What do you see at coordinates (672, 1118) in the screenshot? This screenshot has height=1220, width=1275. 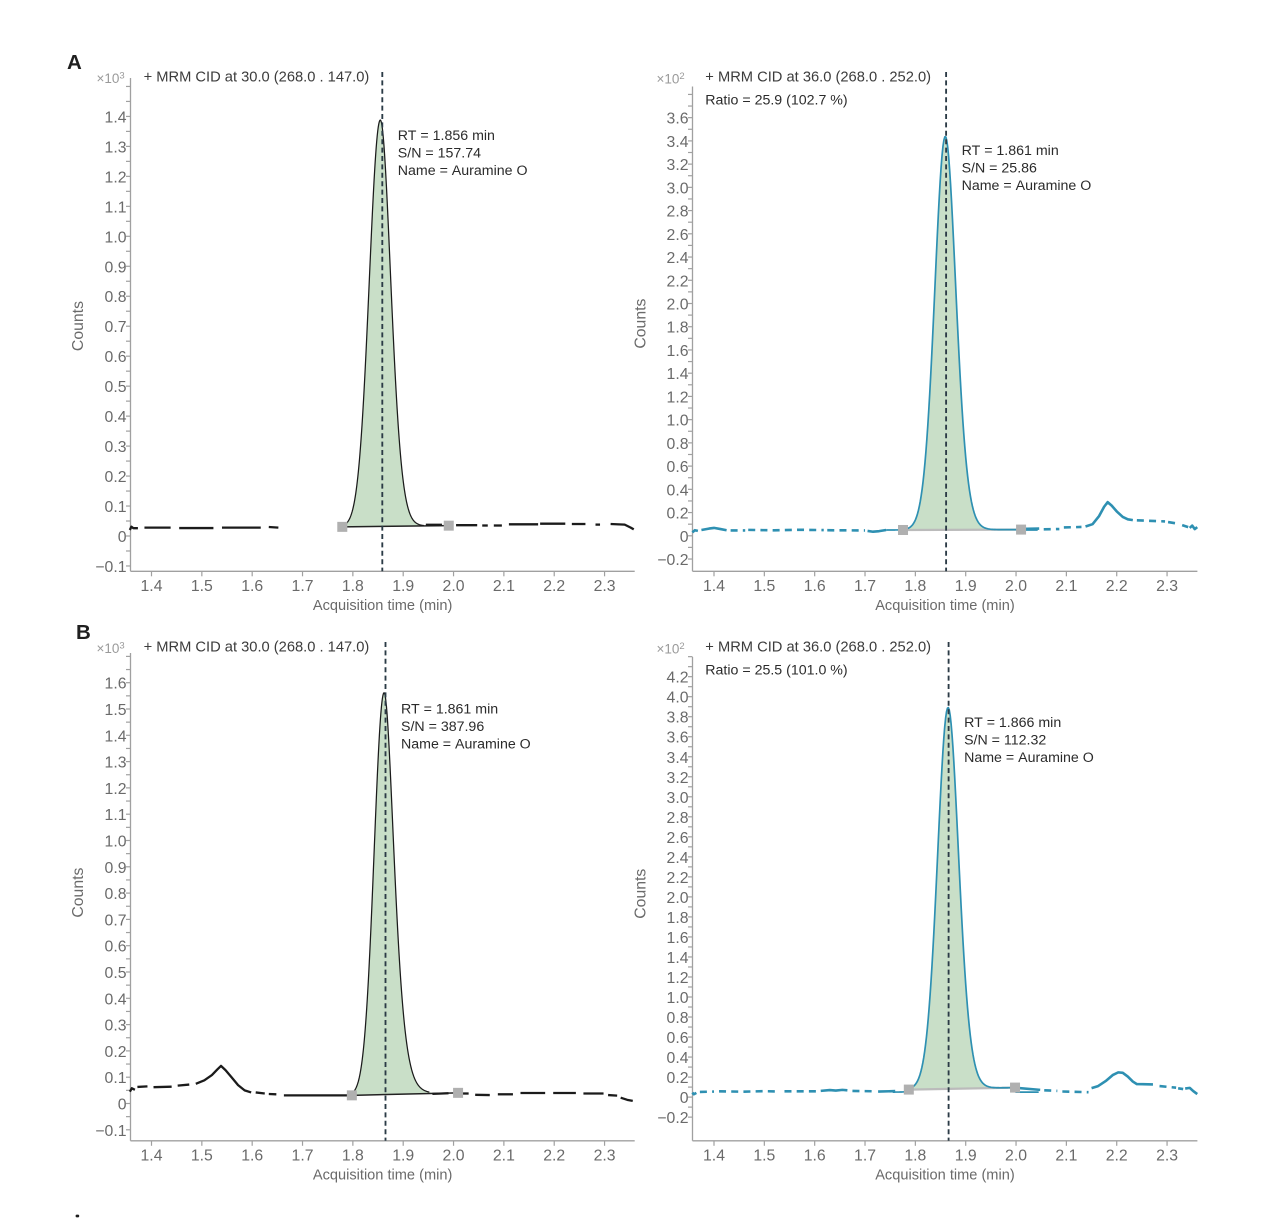 I see `svg-text: −0.2` at bounding box center [672, 1118].